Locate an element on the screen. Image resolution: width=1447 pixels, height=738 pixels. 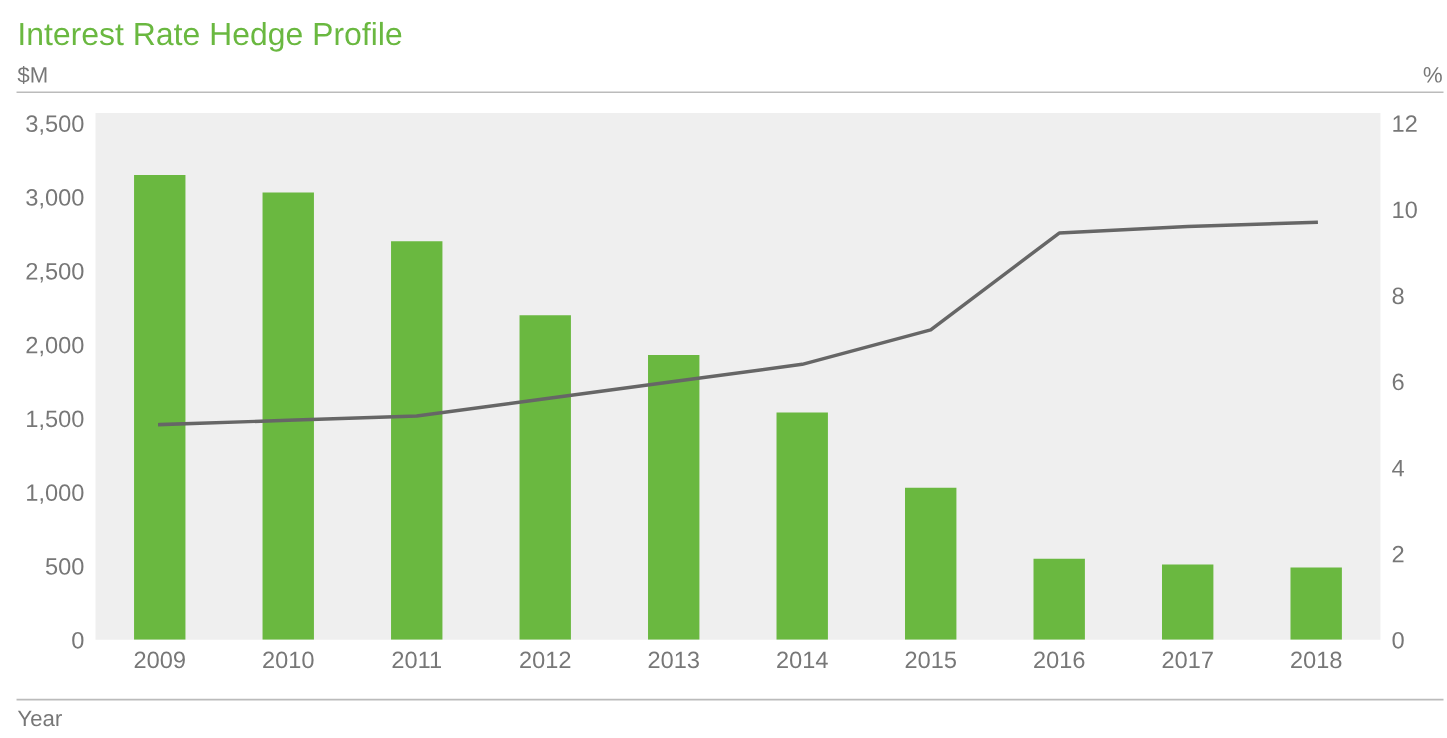
y2-tick-label: 8 is located at coordinates (1398, 296).